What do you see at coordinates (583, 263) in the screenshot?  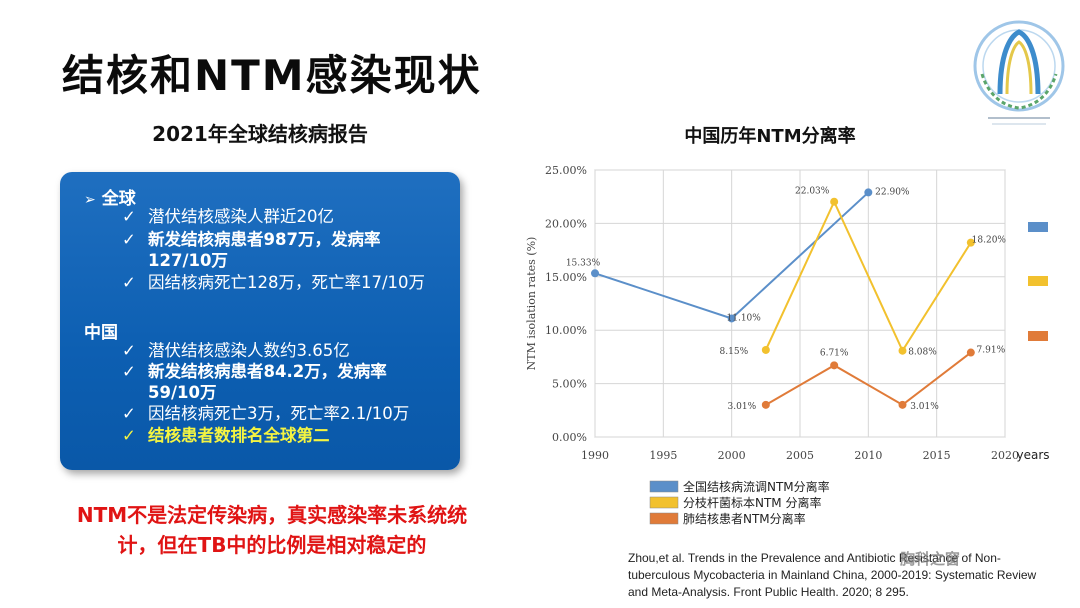 I see `data-label: 15.33%` at bounding box center [583, 263].